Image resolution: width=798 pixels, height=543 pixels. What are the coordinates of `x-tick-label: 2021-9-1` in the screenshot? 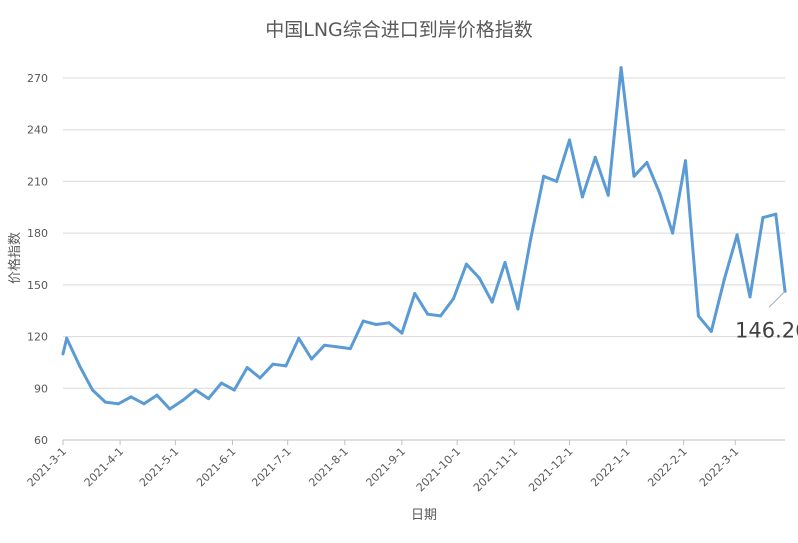 It's located at (386, 467).